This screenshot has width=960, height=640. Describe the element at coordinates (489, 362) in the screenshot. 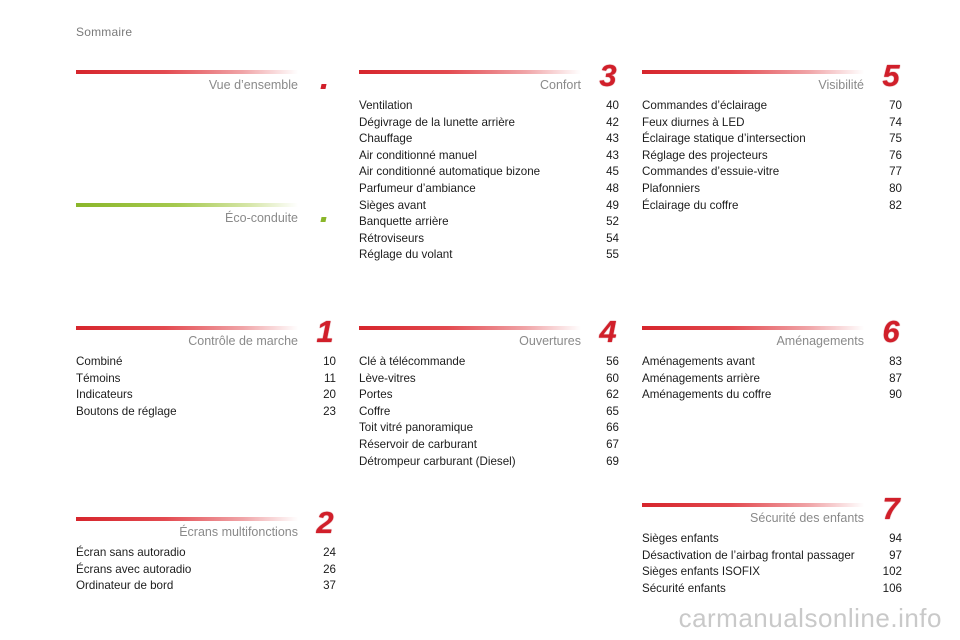

I see `toc-entry: Clé à télécommande 56` at that location.